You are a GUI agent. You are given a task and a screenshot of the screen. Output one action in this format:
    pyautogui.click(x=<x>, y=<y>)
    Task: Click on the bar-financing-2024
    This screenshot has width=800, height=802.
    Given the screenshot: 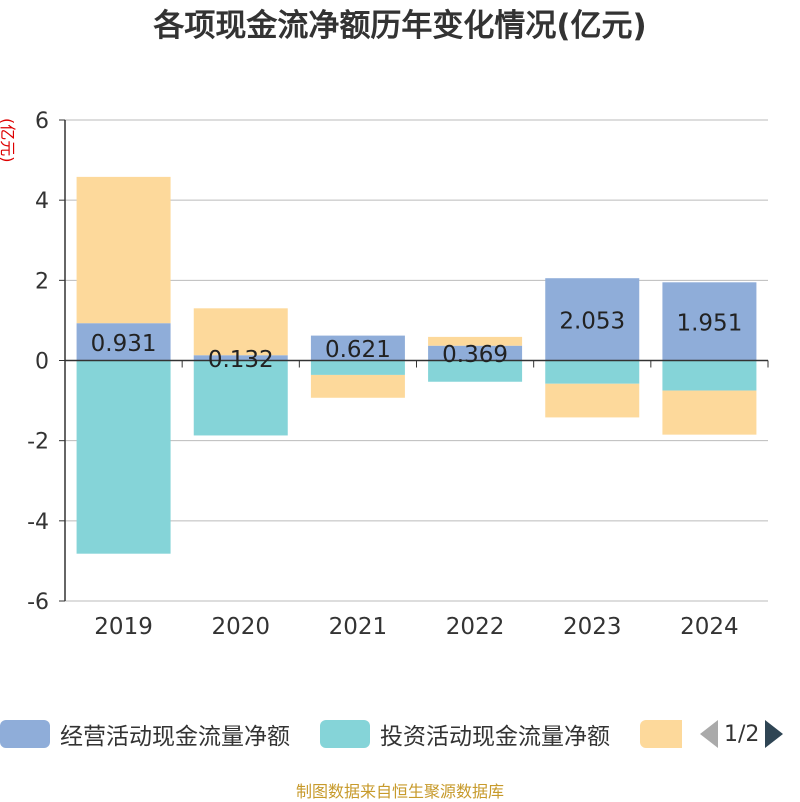 What is the action you would take?
    pyautogui.click(x=709, y=412)
    